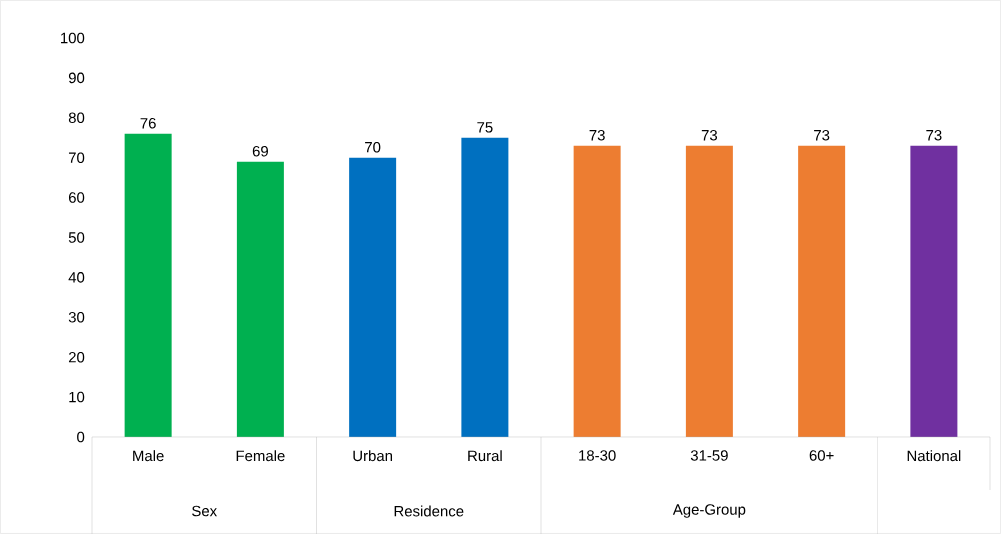 Image resolution: width=1001 pixels, height=534 pixels. What do you see at coordinates (76, 317) in the screenshot?
I see `y-tick-label: 30` at bounding box center [76, 317].